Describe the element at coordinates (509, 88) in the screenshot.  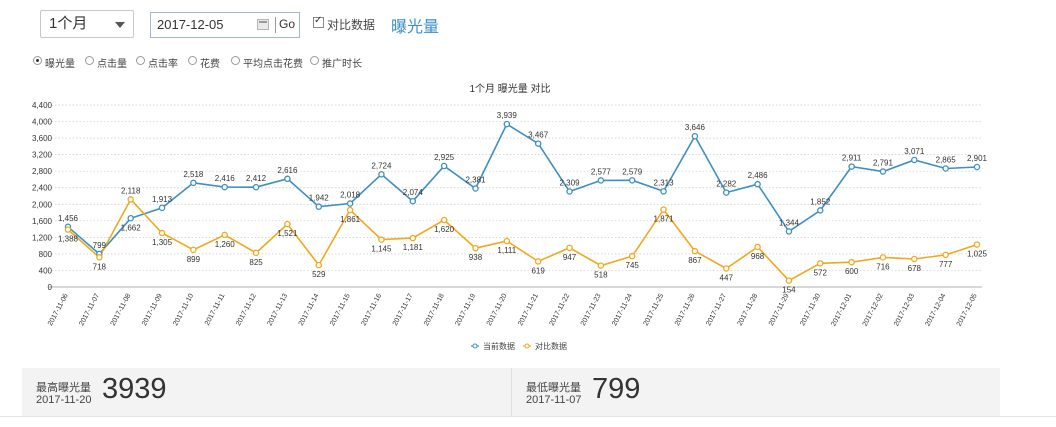
I see `chart-title: 1个月 曝光量 对比` at that location.